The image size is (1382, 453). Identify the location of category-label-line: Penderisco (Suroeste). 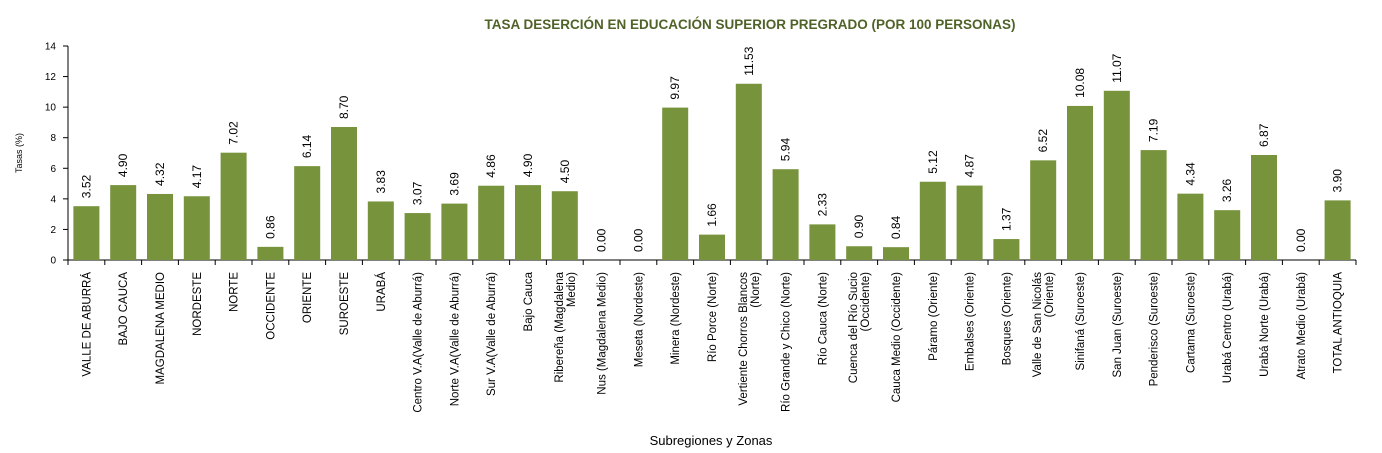
(1155, 329).